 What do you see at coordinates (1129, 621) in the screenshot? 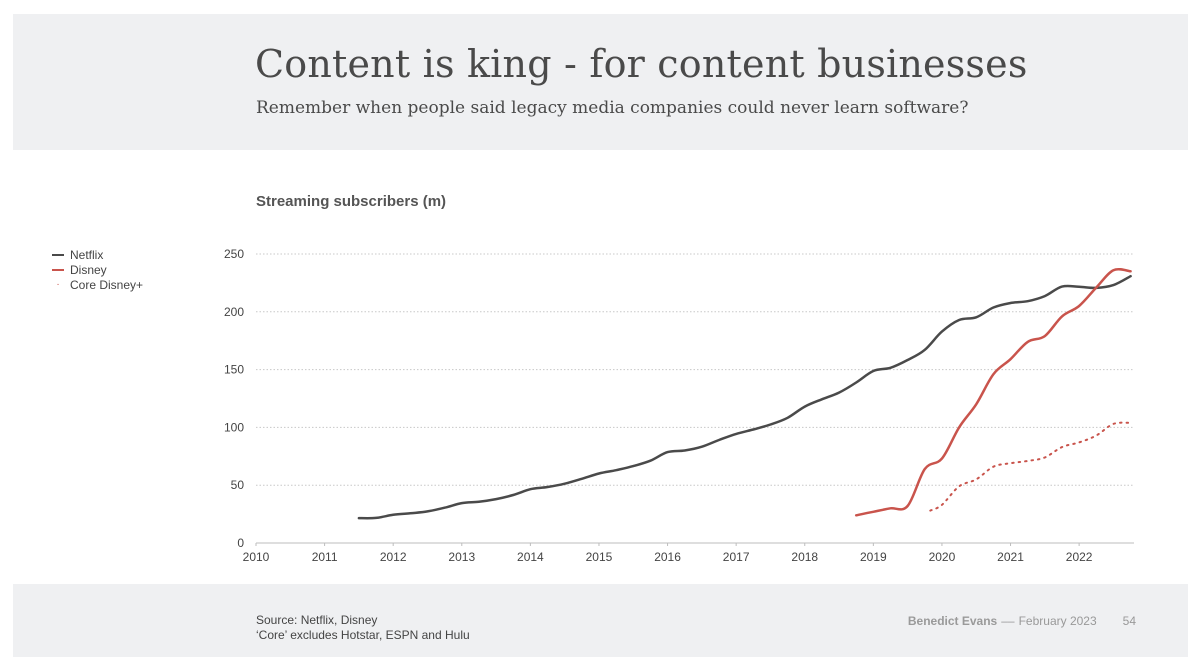
I see `page-number: 54` at bounding box center [1129, 621].